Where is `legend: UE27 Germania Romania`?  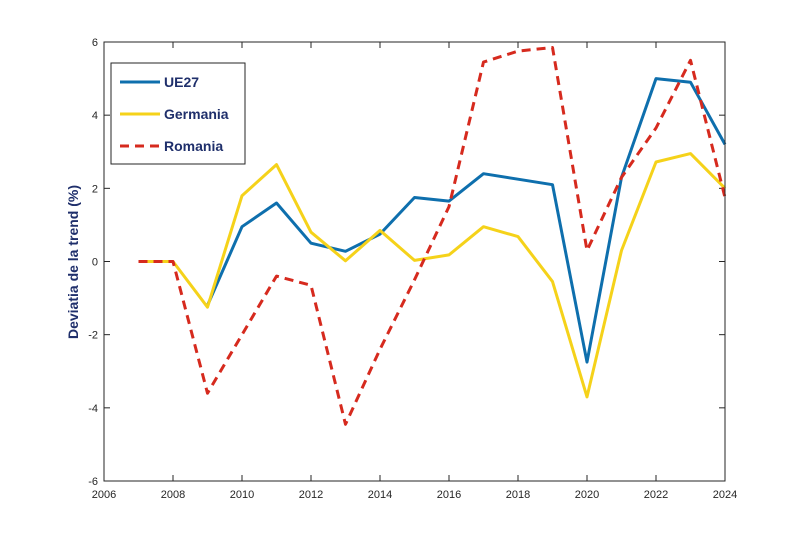 legend: UE27 Germania Romania is located at coordinates (178, 113).